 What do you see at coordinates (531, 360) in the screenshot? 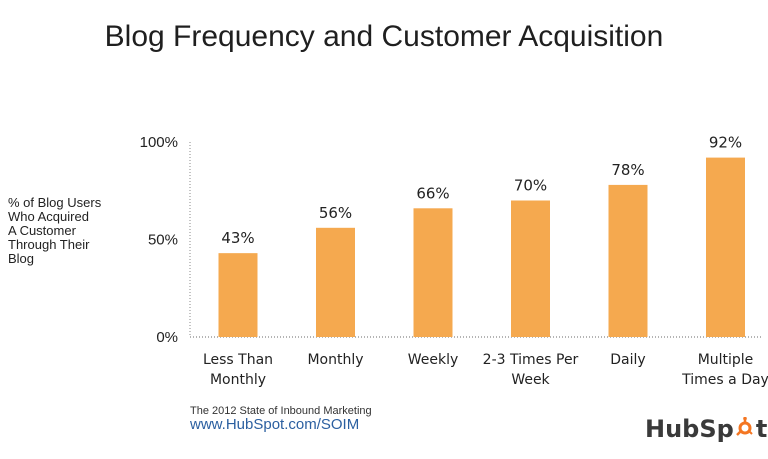
I see `x-tick-label: 2-3 Times Per` at bounding box center [531, 360].